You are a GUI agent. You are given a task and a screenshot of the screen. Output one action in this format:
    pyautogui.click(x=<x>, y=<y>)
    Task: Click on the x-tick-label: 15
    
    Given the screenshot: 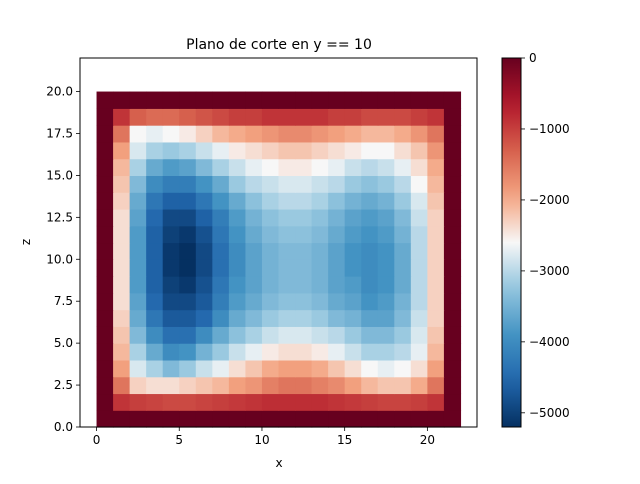 What is the action you would take?
    pyautogui.click(x=344, y=440)
    